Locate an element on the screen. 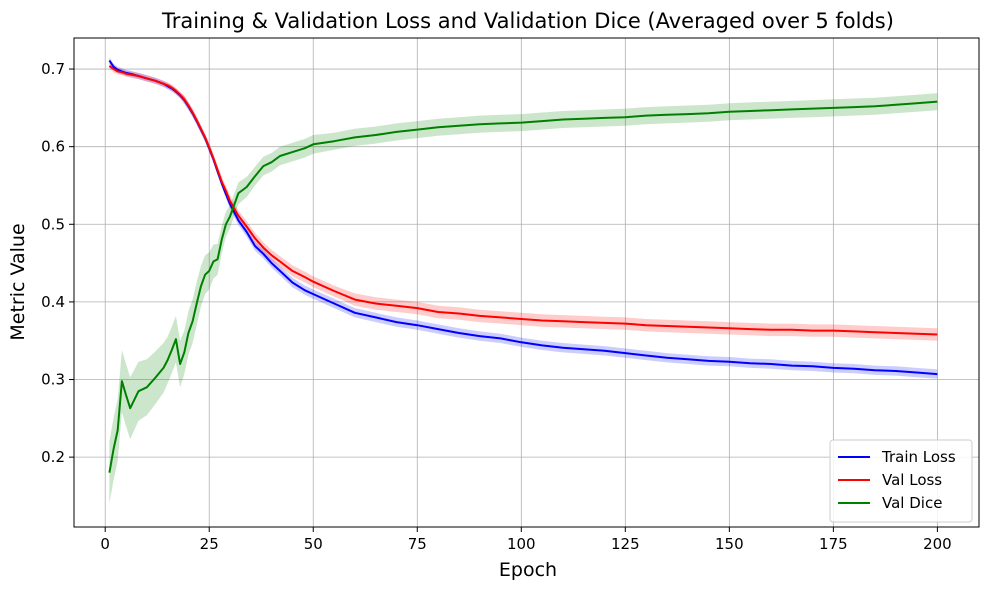  y-tick-label: 0.4 is located at coordinates (53, 302).